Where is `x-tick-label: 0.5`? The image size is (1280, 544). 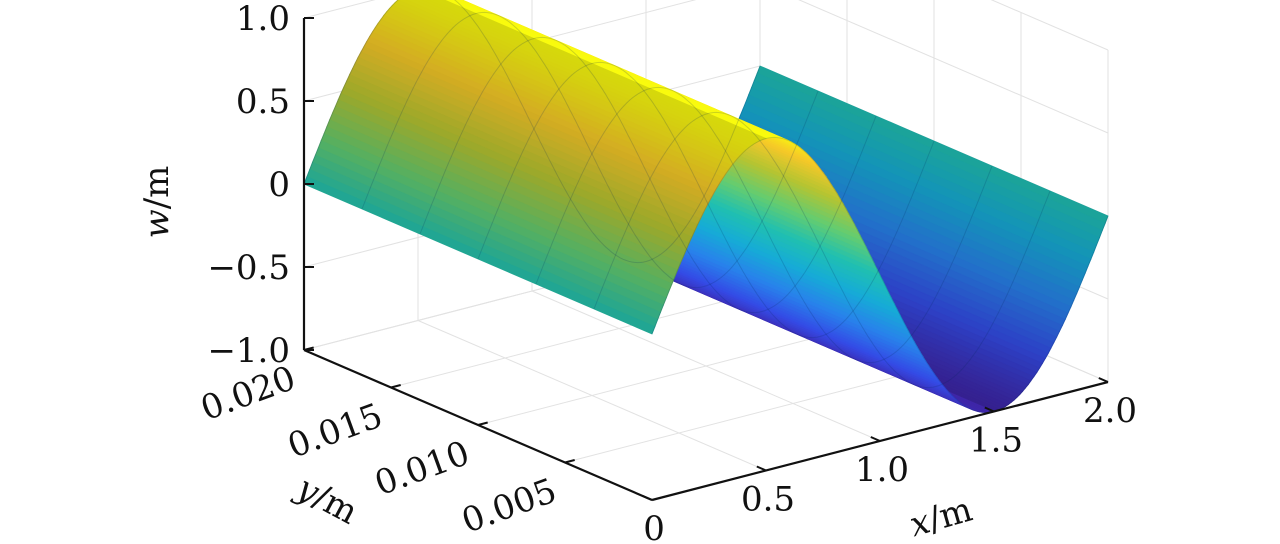 x-tick-label: 0.5 is located at coordinates (768, 500).